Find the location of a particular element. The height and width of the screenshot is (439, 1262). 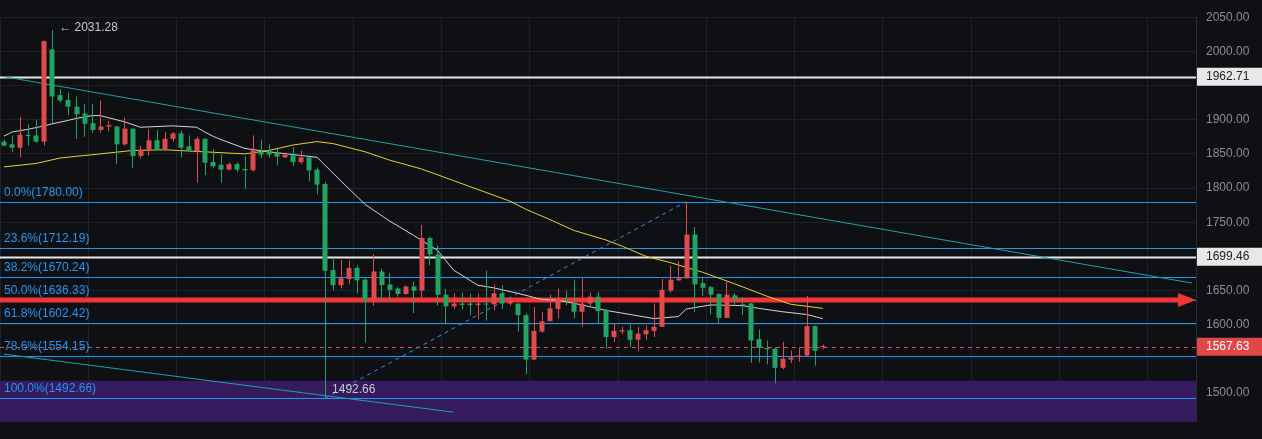

annotation: ← 2031.28 is located at coordinates (89, 27).